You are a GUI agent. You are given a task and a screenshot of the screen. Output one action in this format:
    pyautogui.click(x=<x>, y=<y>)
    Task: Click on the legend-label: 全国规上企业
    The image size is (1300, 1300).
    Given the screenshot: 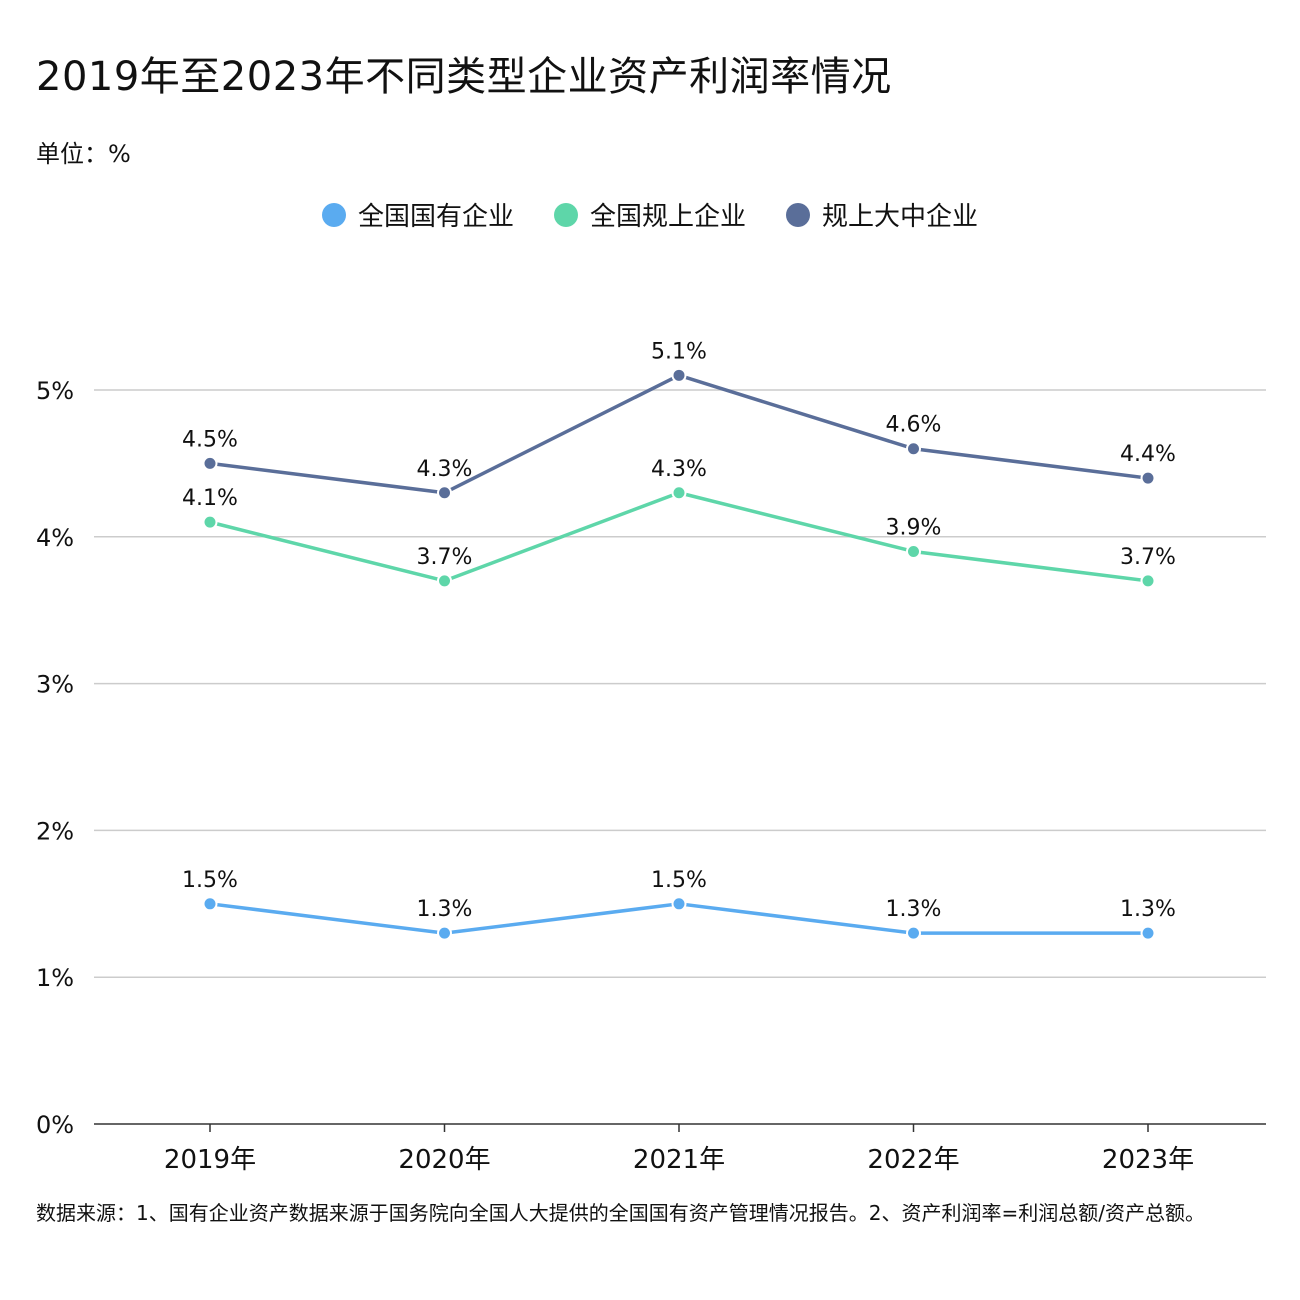 What is the action you would take?
    pyautogui.click(x=667, y=217)
    